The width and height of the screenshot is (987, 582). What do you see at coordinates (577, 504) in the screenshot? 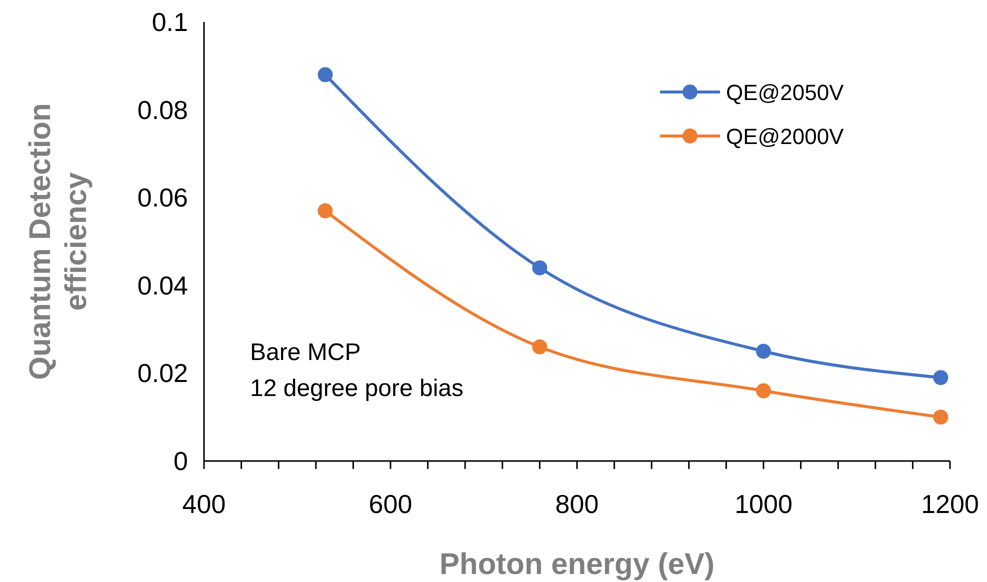
I see `x-tick-label: 800` at bounding box center [577, 504].